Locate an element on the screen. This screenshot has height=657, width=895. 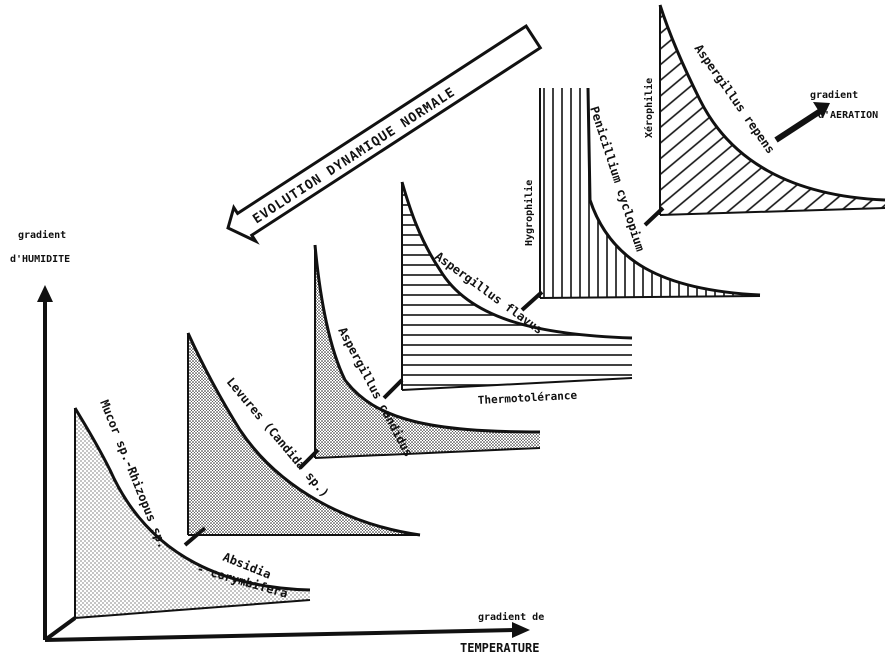
x-axis is located at coordinates (280, 635).